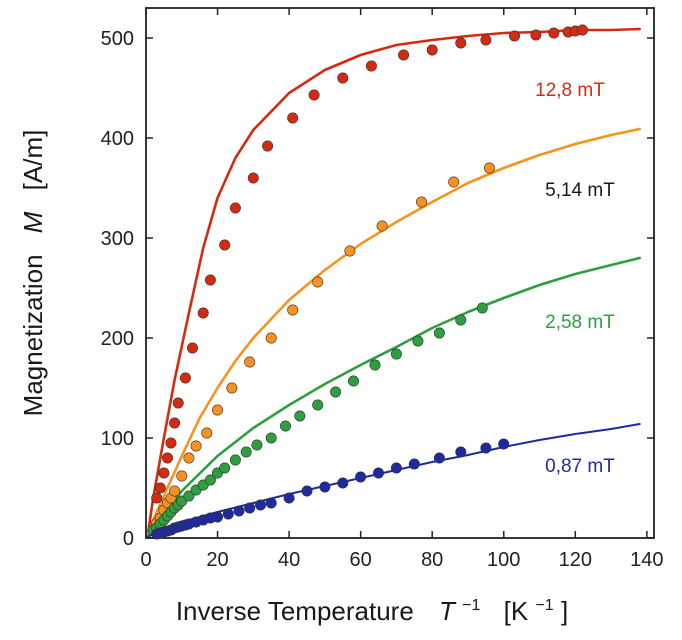  What do you see at coordinates (289, 560) in the screenshot?
I see `x-tick-label-40: 40` at bounding box center [289, 560].